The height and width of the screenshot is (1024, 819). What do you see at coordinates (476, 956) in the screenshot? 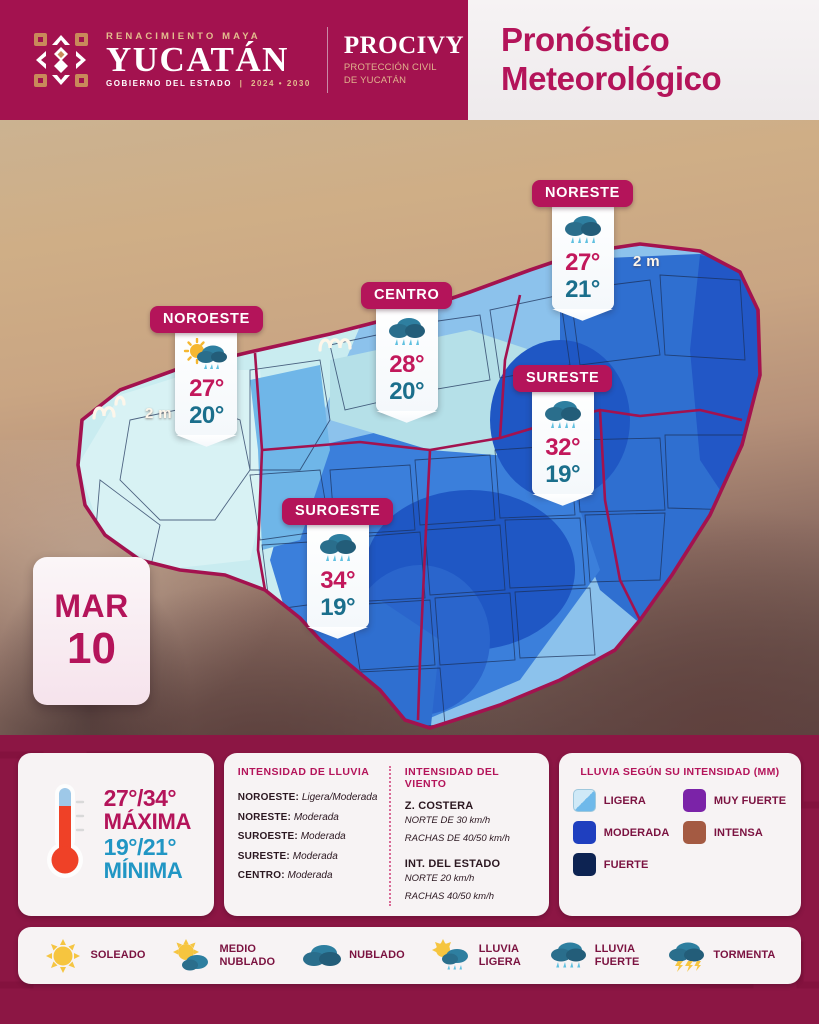
I see `icon-legend-lluvia-ligera: LLUVIA LIGERA` at bounding box center [476, 956].